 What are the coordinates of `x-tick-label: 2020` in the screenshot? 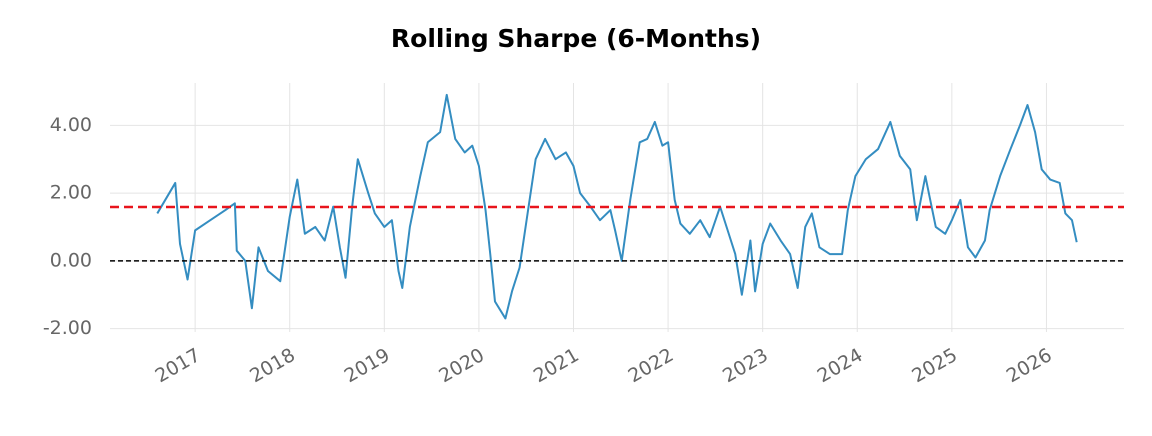 It's located at (461, 365).